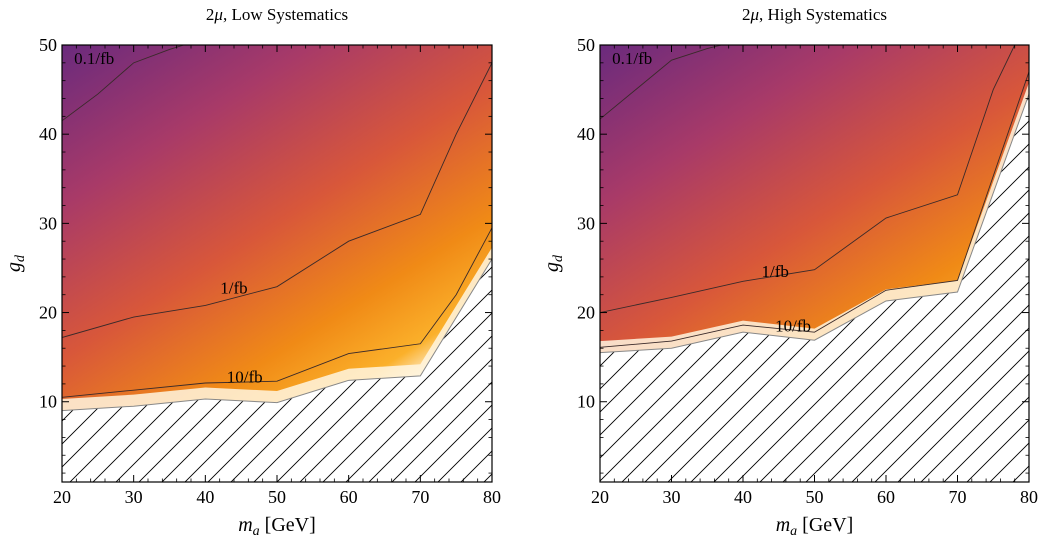  Describe the element at coordinates (814, 14) in the screenshot. I see `chart-title: 2μ, High Systematics` at that location.